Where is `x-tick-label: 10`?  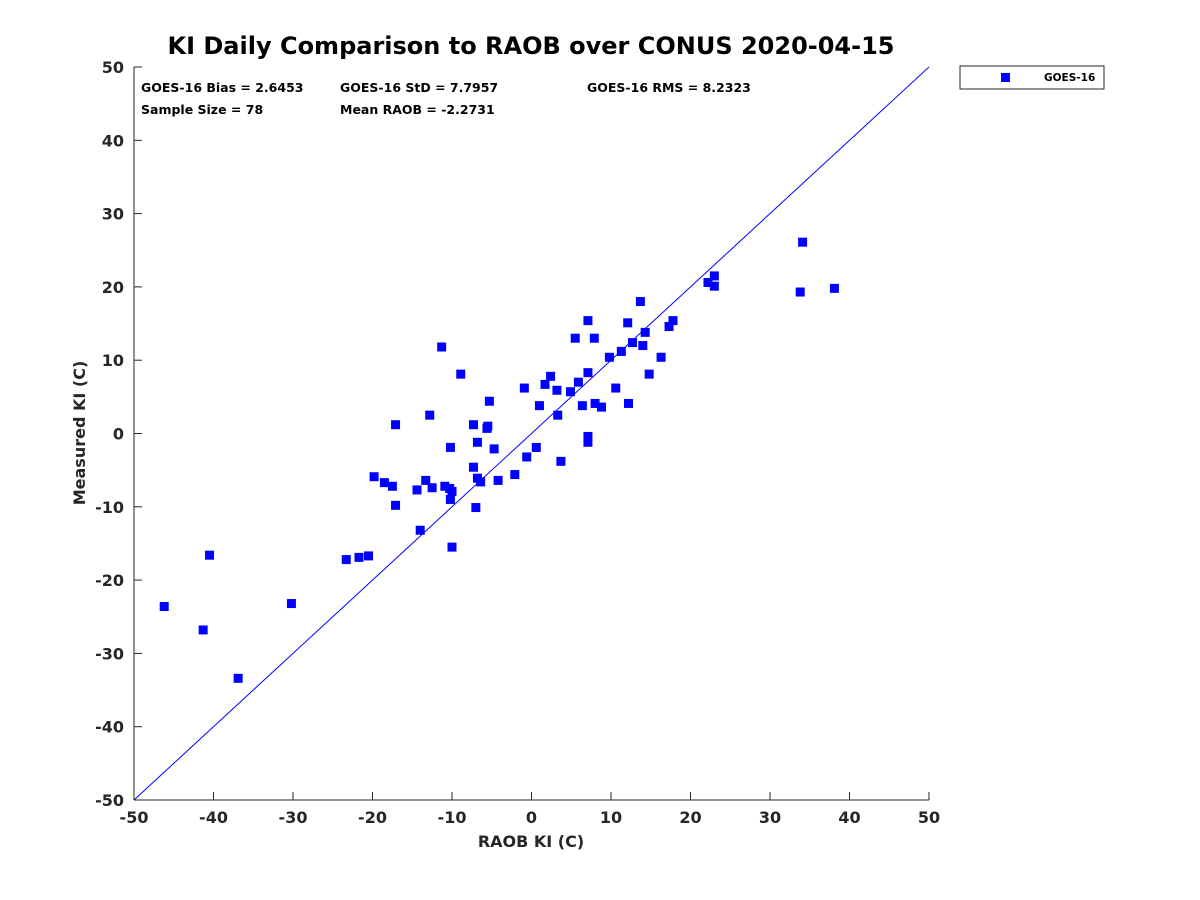 x-tick-label: 10 is located at coordinates (611, 817).